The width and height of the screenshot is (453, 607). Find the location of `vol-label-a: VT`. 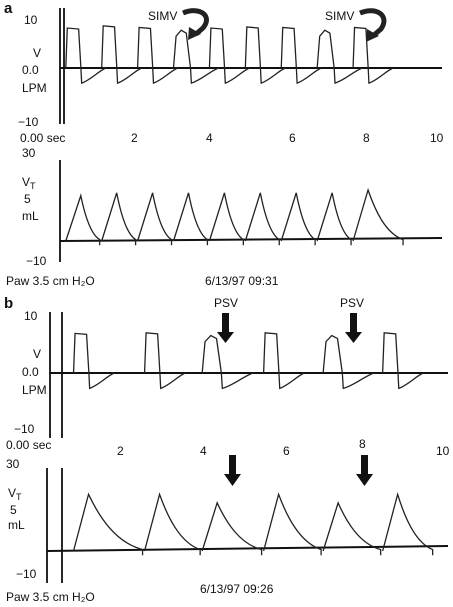

vol-label-a: VT is located at coordinates (29, 183).